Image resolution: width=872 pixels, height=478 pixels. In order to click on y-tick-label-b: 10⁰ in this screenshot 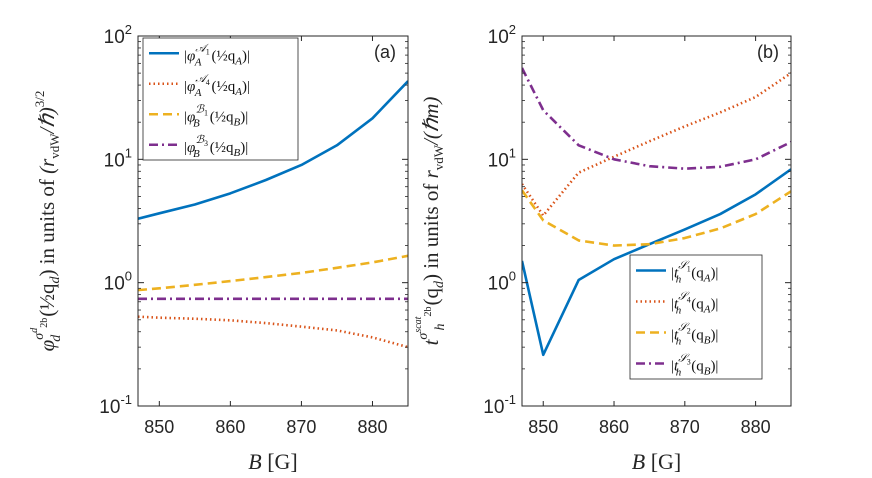, I will do `click(502, 282)`.